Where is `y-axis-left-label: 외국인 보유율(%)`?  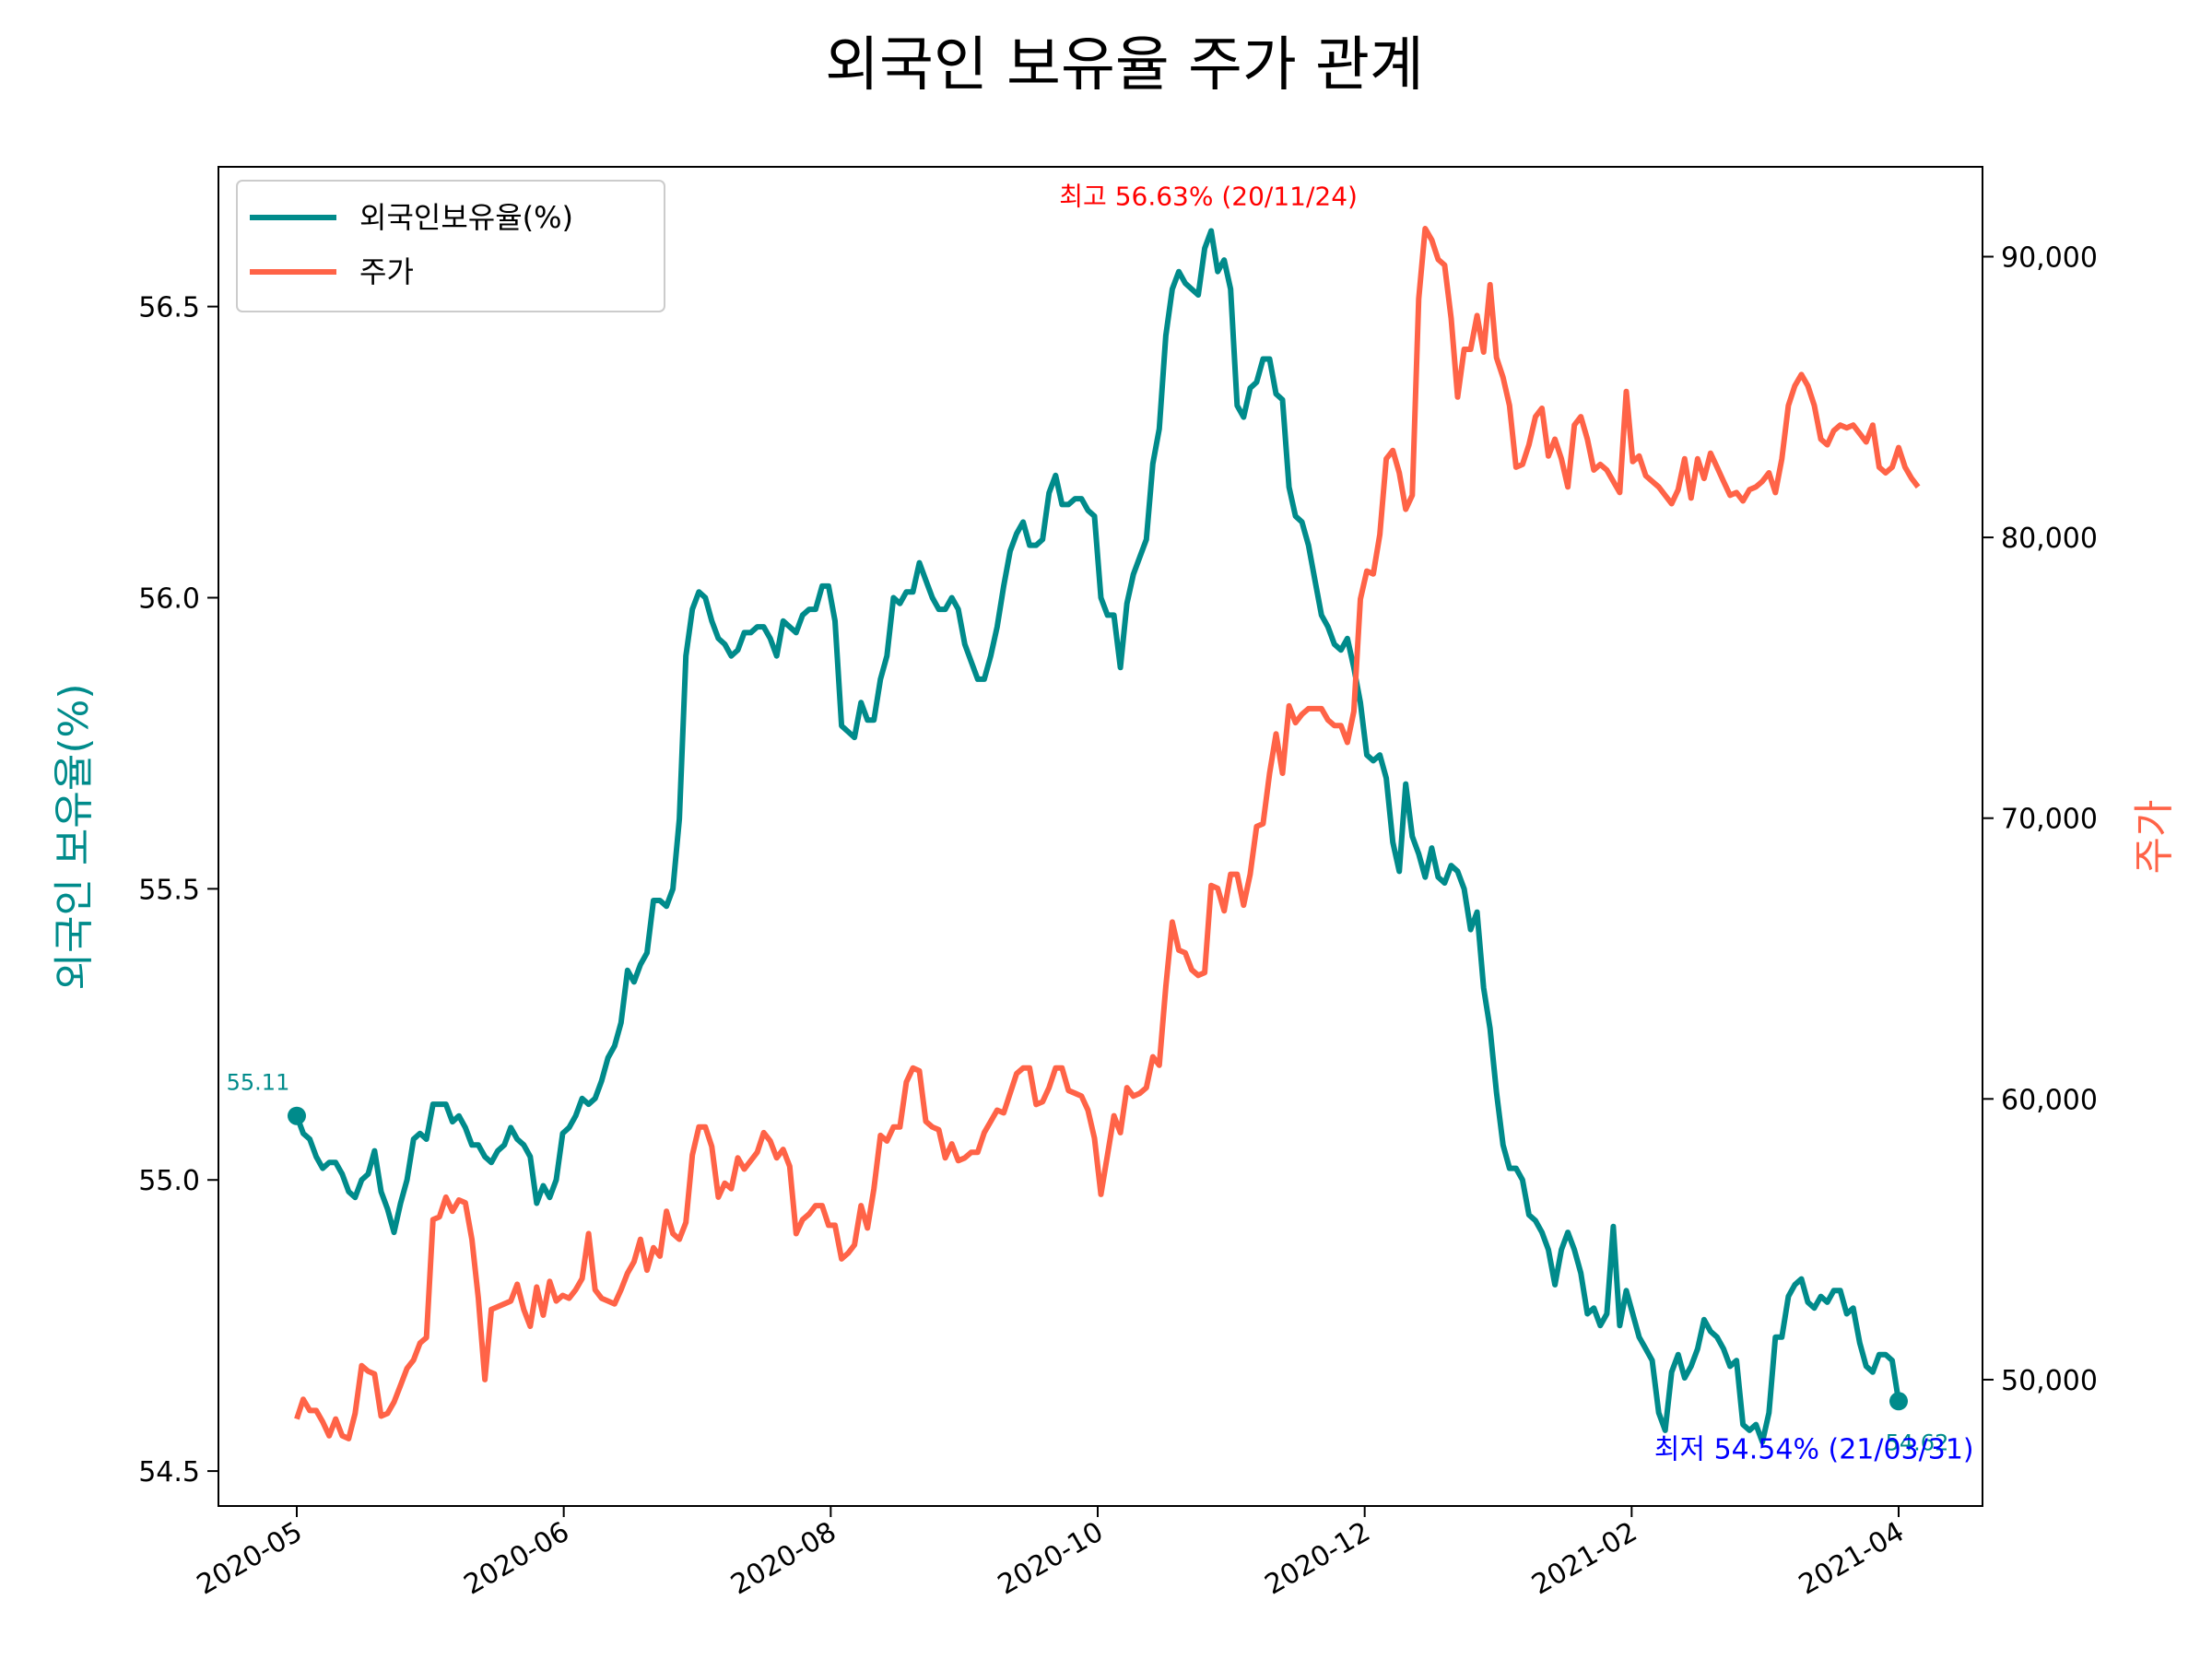 y-axis-left-label: 외국인 보유율(%) is located at coordinates (74, 836).